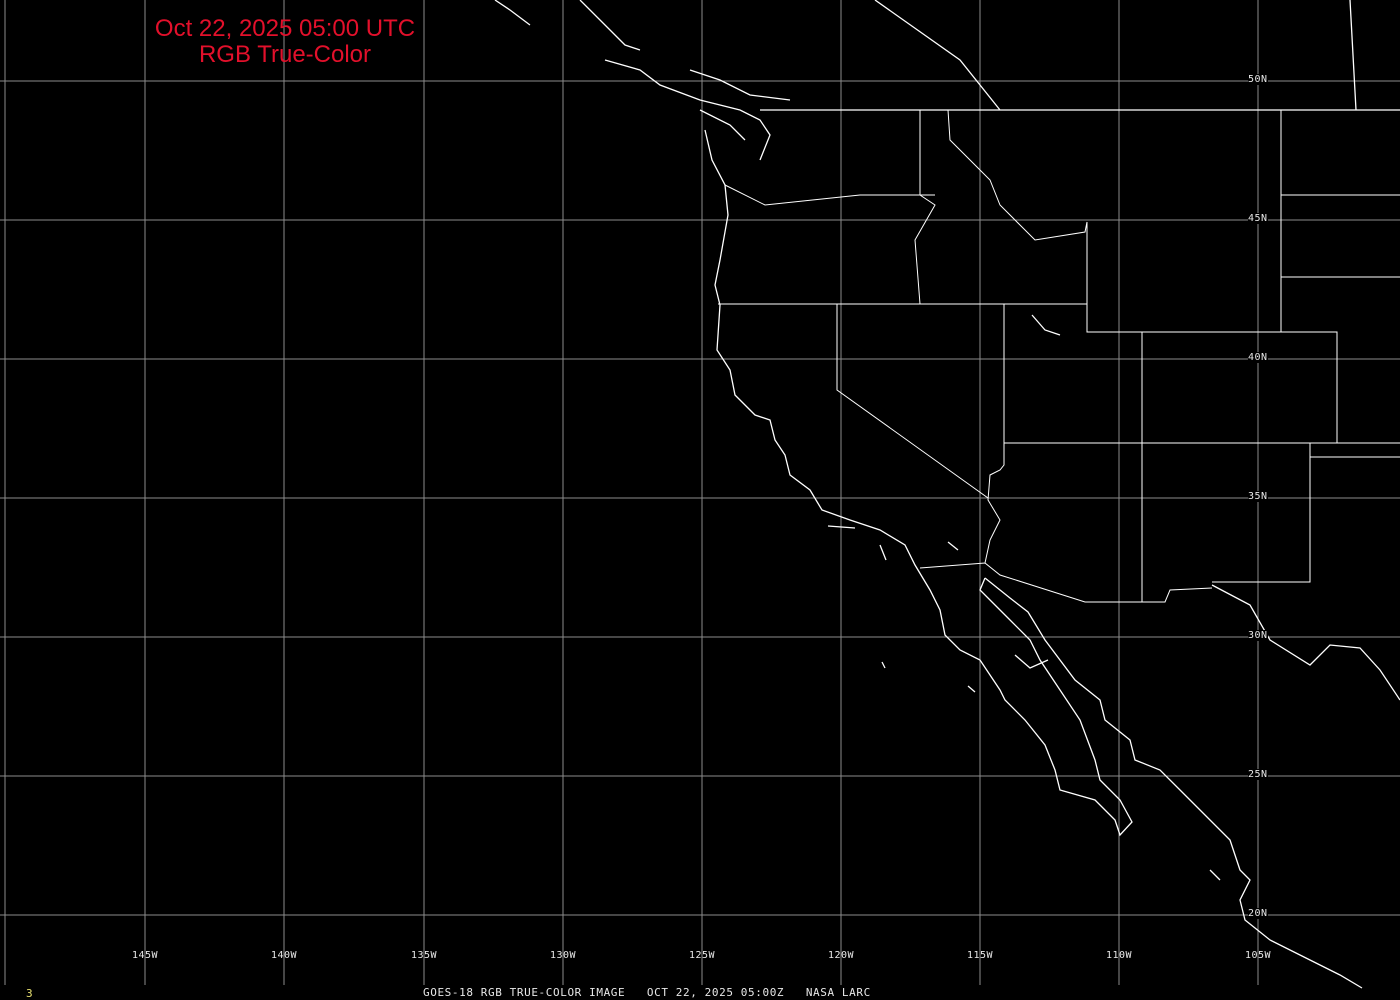 The height and width of the screenshot is (1000, 1400). Describe the element at coordinates (524, 992) in the screenshot. I see `caption-satellite: GOES-18 RGB TRUE-COLOR IMAGE` at that location.